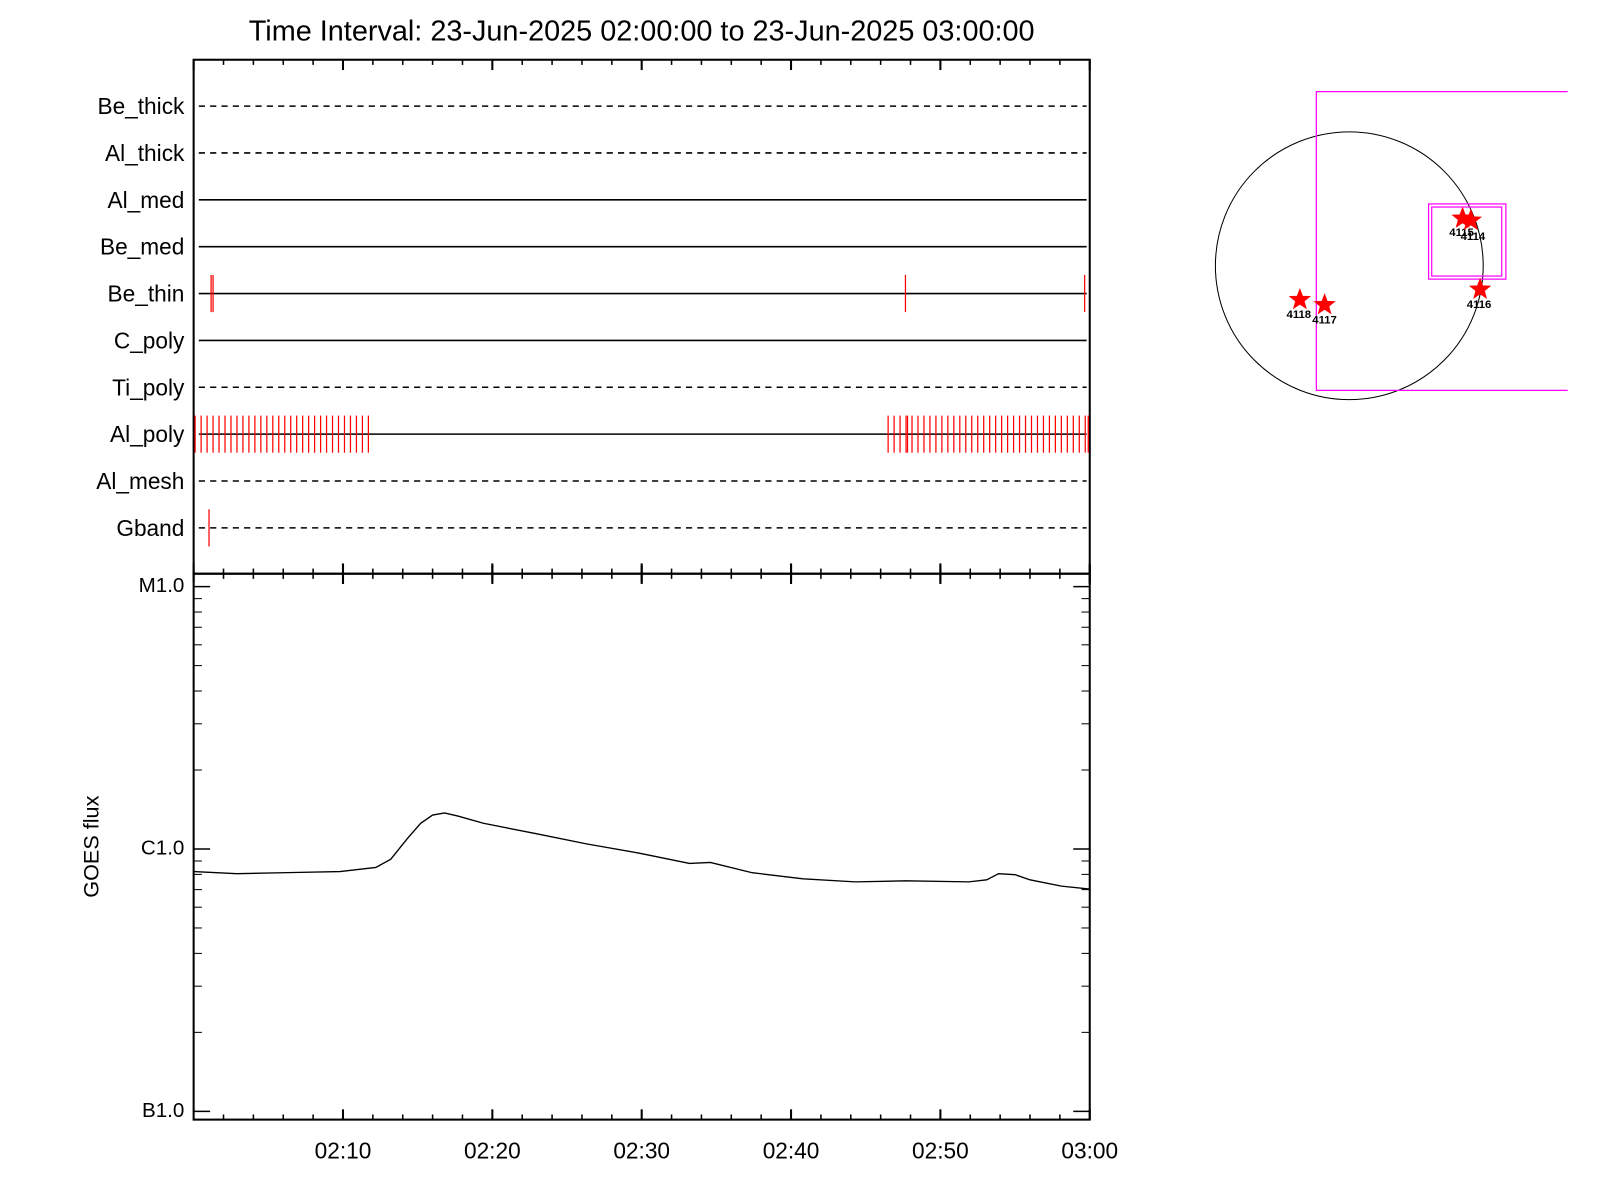 The height and width of the screenshot is (1200, 1600). I want to click on region-label: 4115, so click(1461, 233).